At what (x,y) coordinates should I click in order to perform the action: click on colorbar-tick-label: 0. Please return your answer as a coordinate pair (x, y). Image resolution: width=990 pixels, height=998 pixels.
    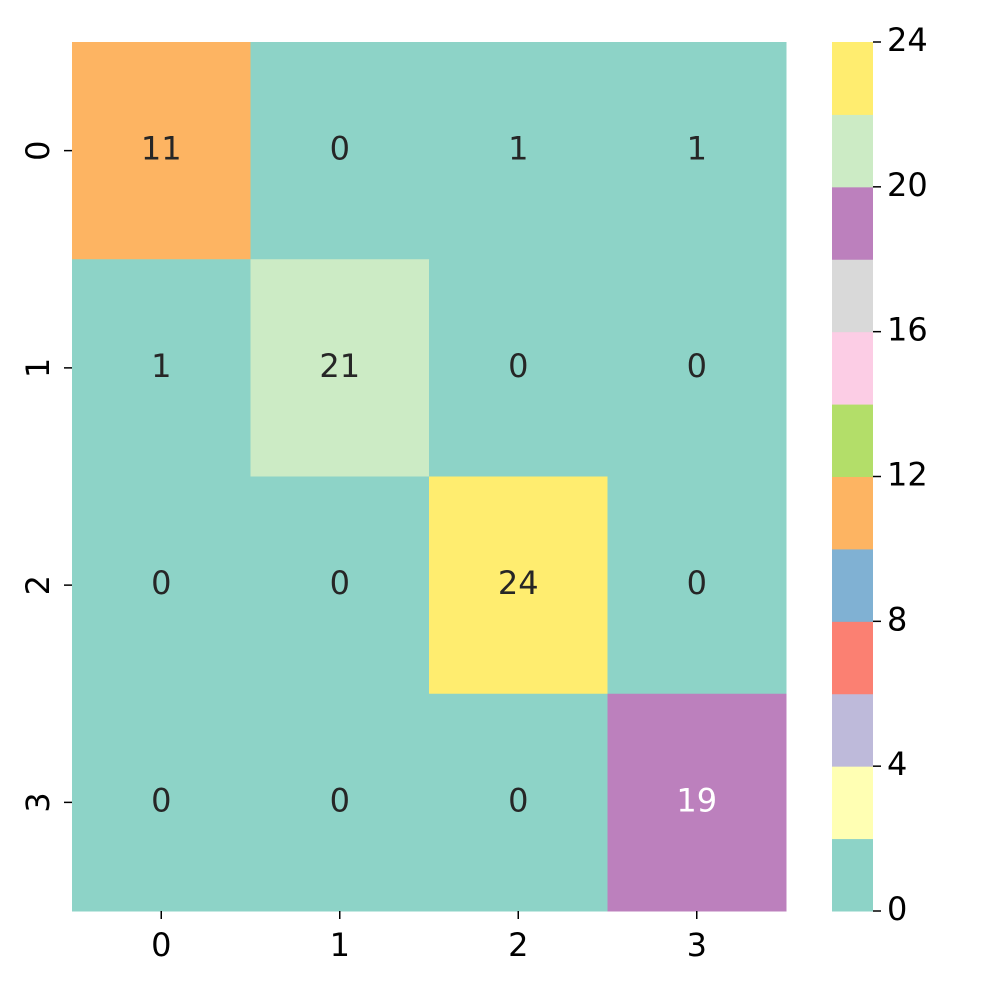
    Looking at the image, I should click on (897, 909).